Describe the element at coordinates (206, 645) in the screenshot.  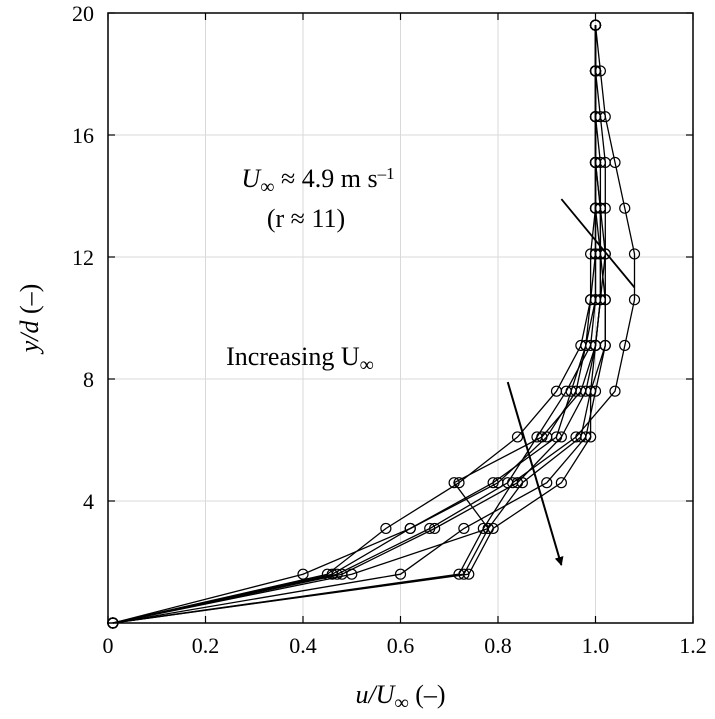
I see `x-tick-label-1: 0.2` at that location.